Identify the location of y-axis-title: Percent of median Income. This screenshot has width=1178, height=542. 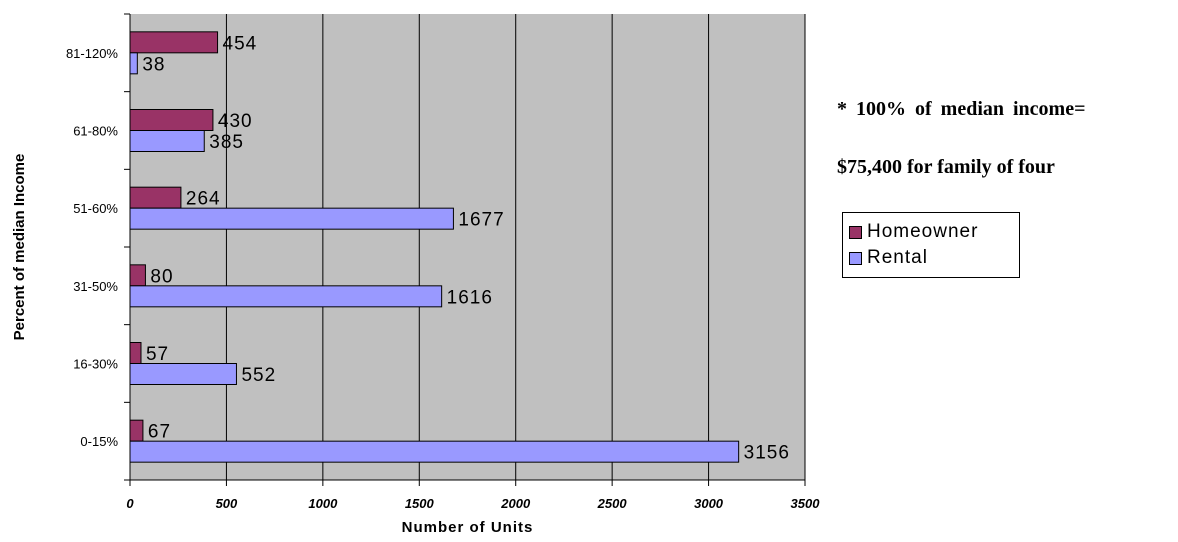
(19, 247).